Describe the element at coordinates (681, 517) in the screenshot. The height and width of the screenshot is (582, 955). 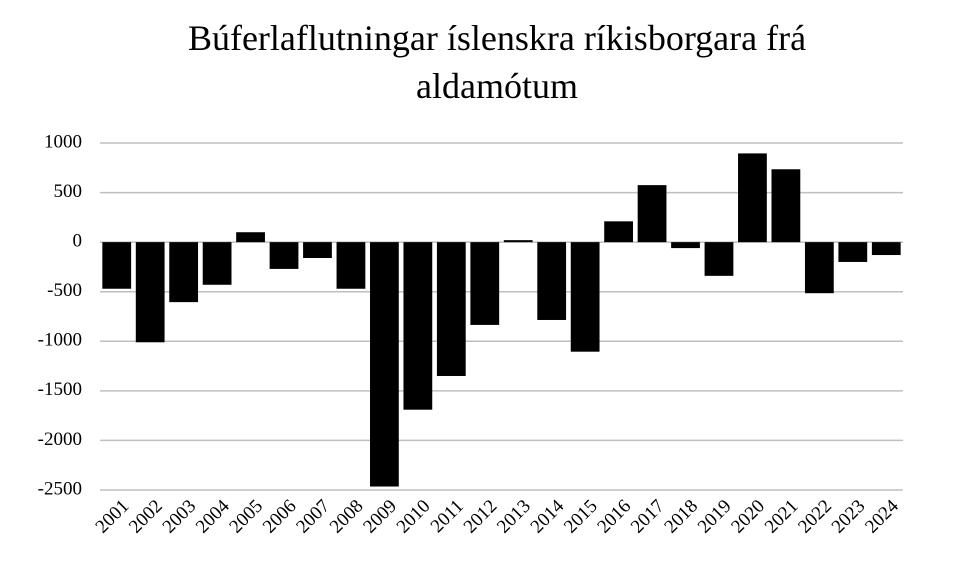
I see `x-tick-label: 2018` at that location.